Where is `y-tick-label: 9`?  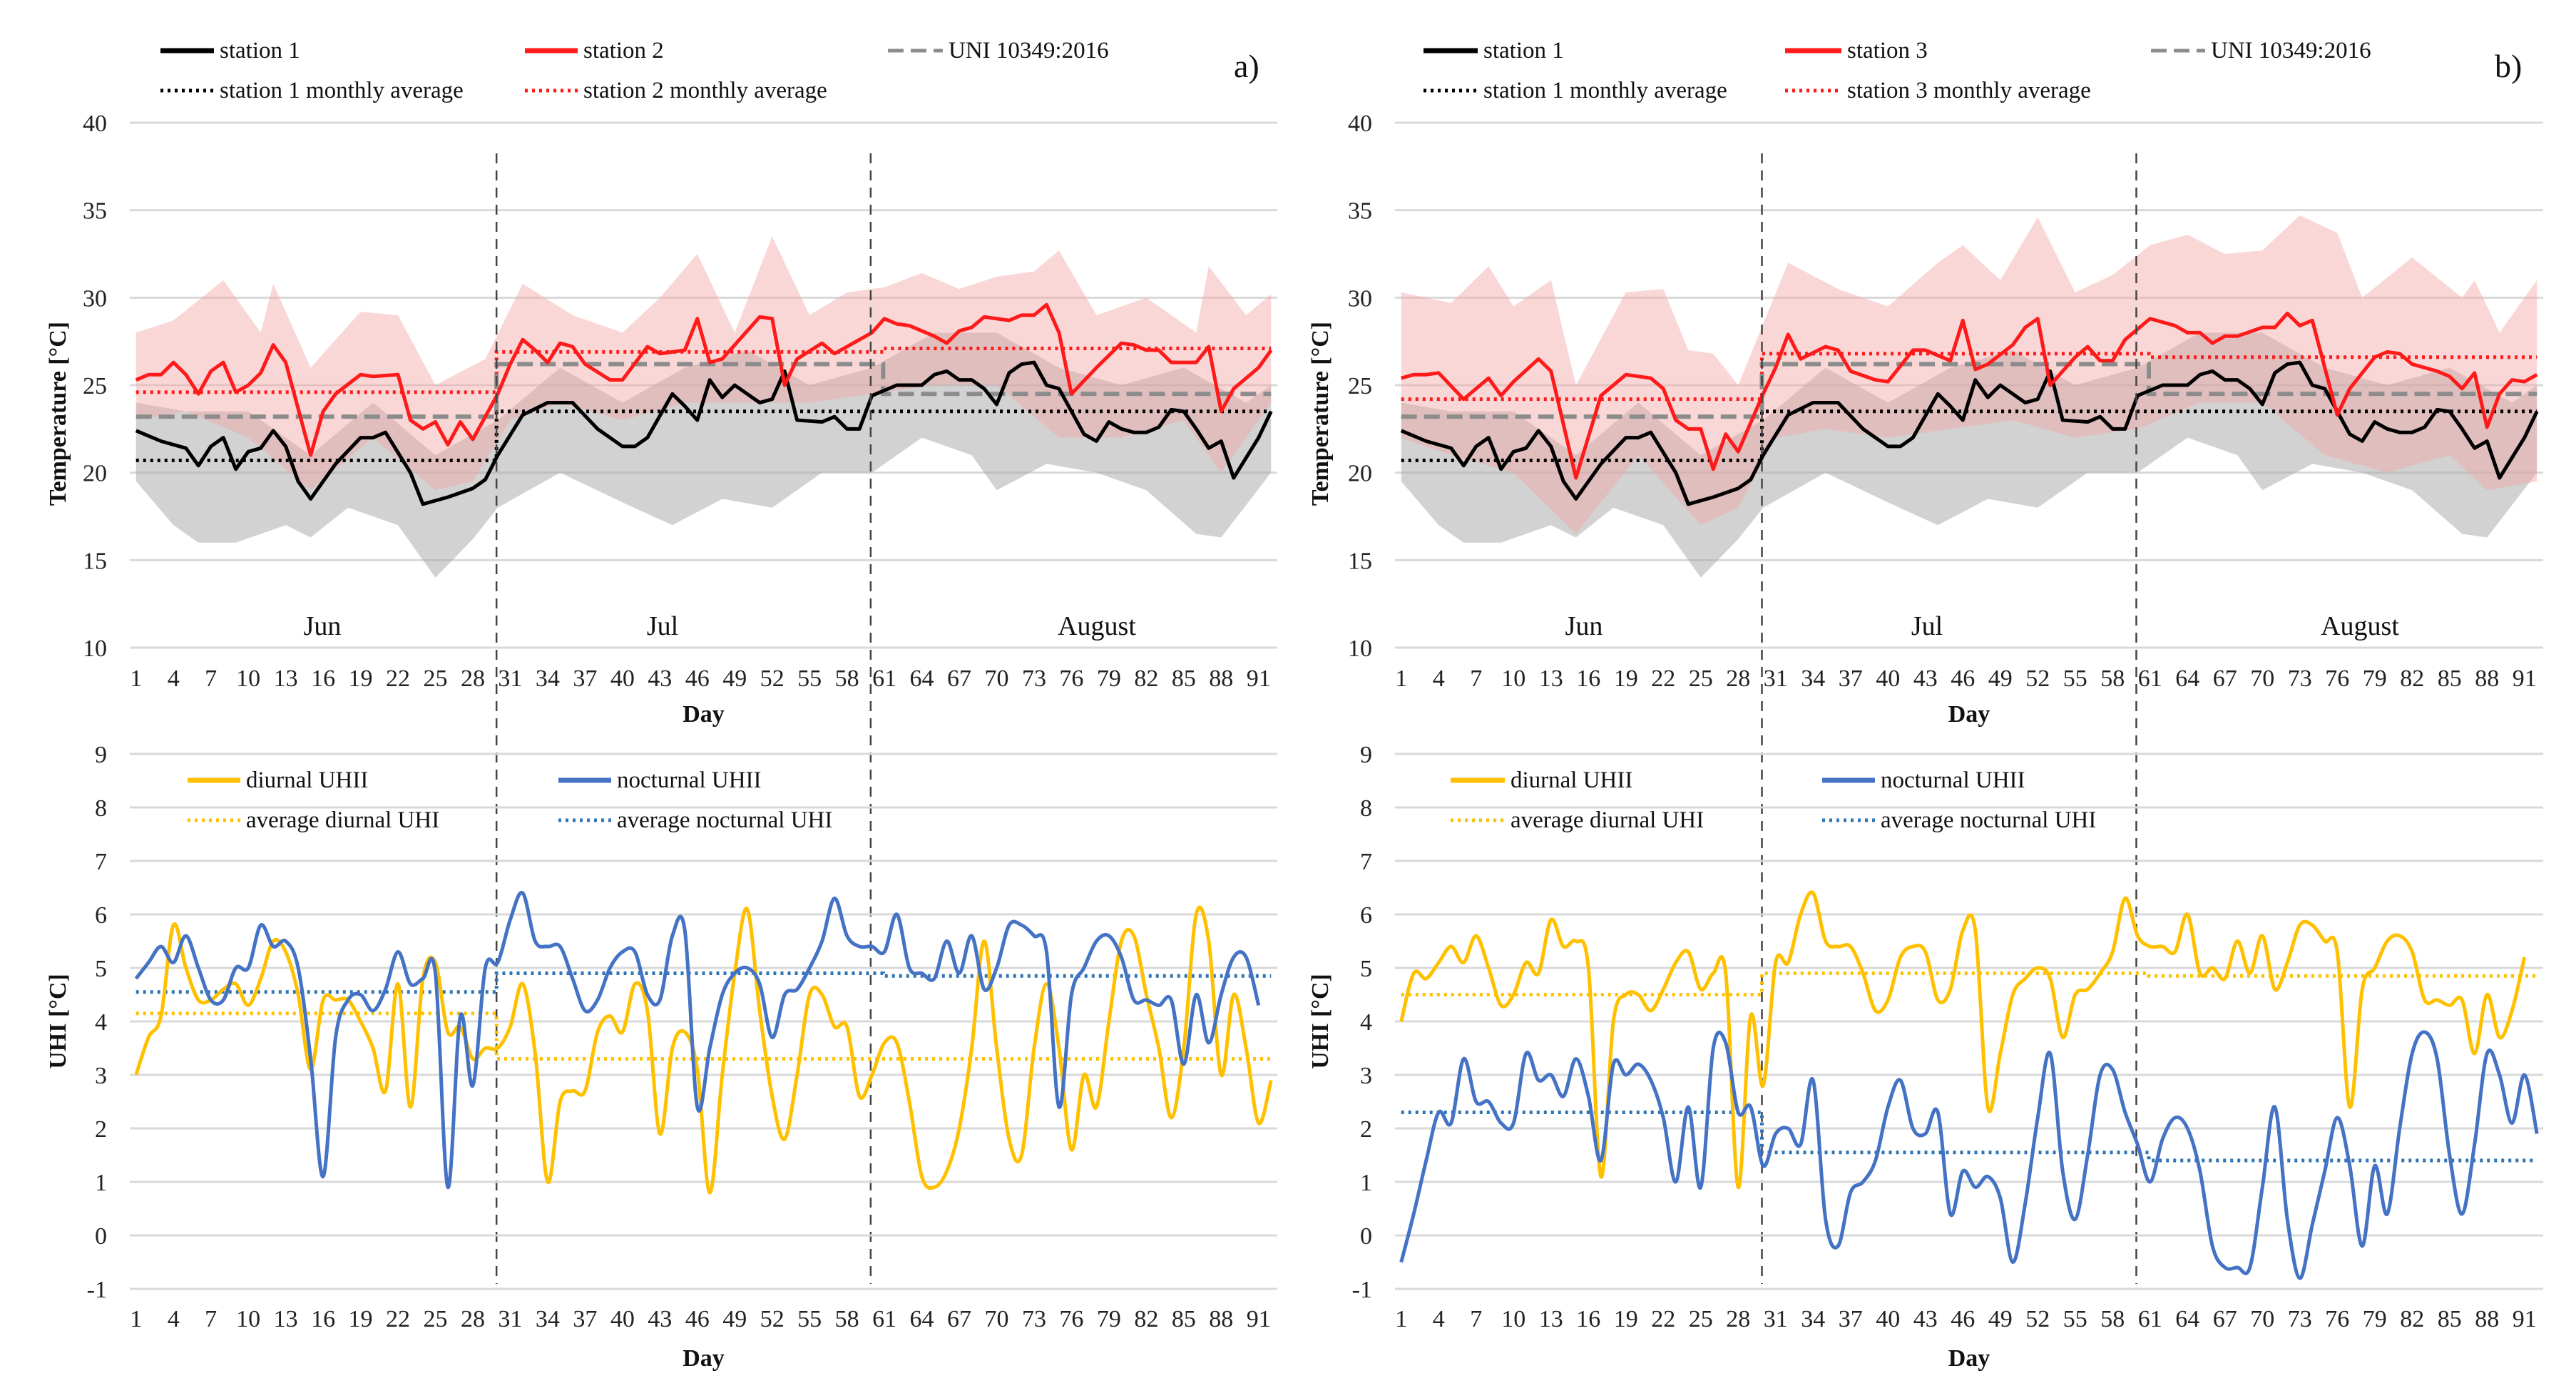 y-tick-label: 9 is located at coordinates (101, 755).